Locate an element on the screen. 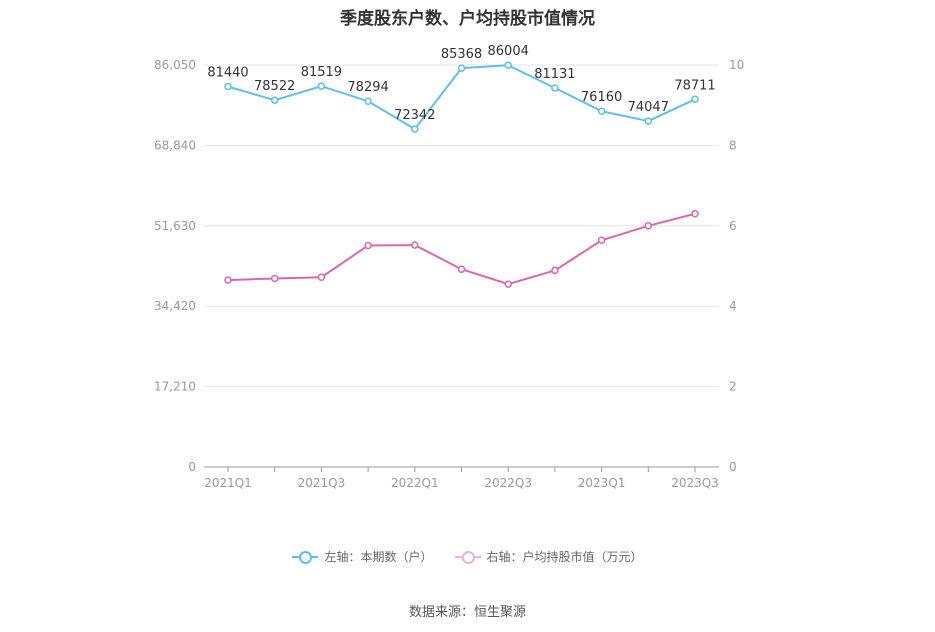 The image size is (935, 632). legend: 左轴：本期数（户） 右轴：户均持股市值（万元） is located at coordinates (467, 556).